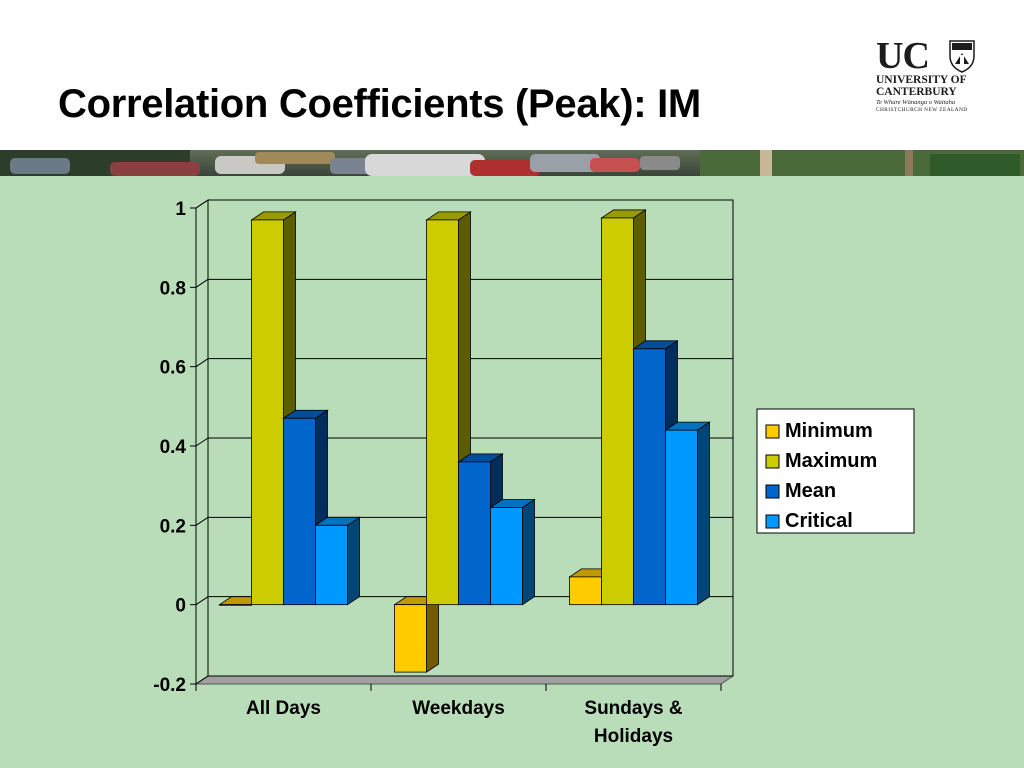 This screenshot has height=768, width=1024. Describe the element at coordinates (772, 431) in the screenshot. I see `legend-swatch-minimum` at that location.